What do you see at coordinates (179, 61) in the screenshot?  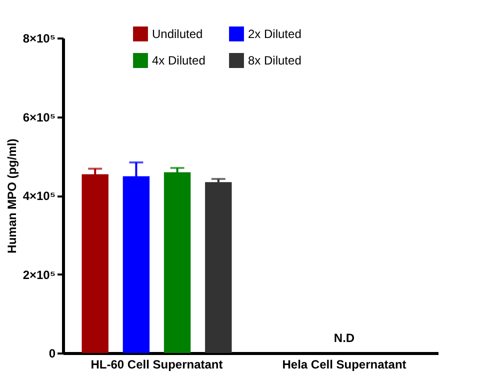 I see `legend-label: 4x Diluted` at bounding box center [179, 61].